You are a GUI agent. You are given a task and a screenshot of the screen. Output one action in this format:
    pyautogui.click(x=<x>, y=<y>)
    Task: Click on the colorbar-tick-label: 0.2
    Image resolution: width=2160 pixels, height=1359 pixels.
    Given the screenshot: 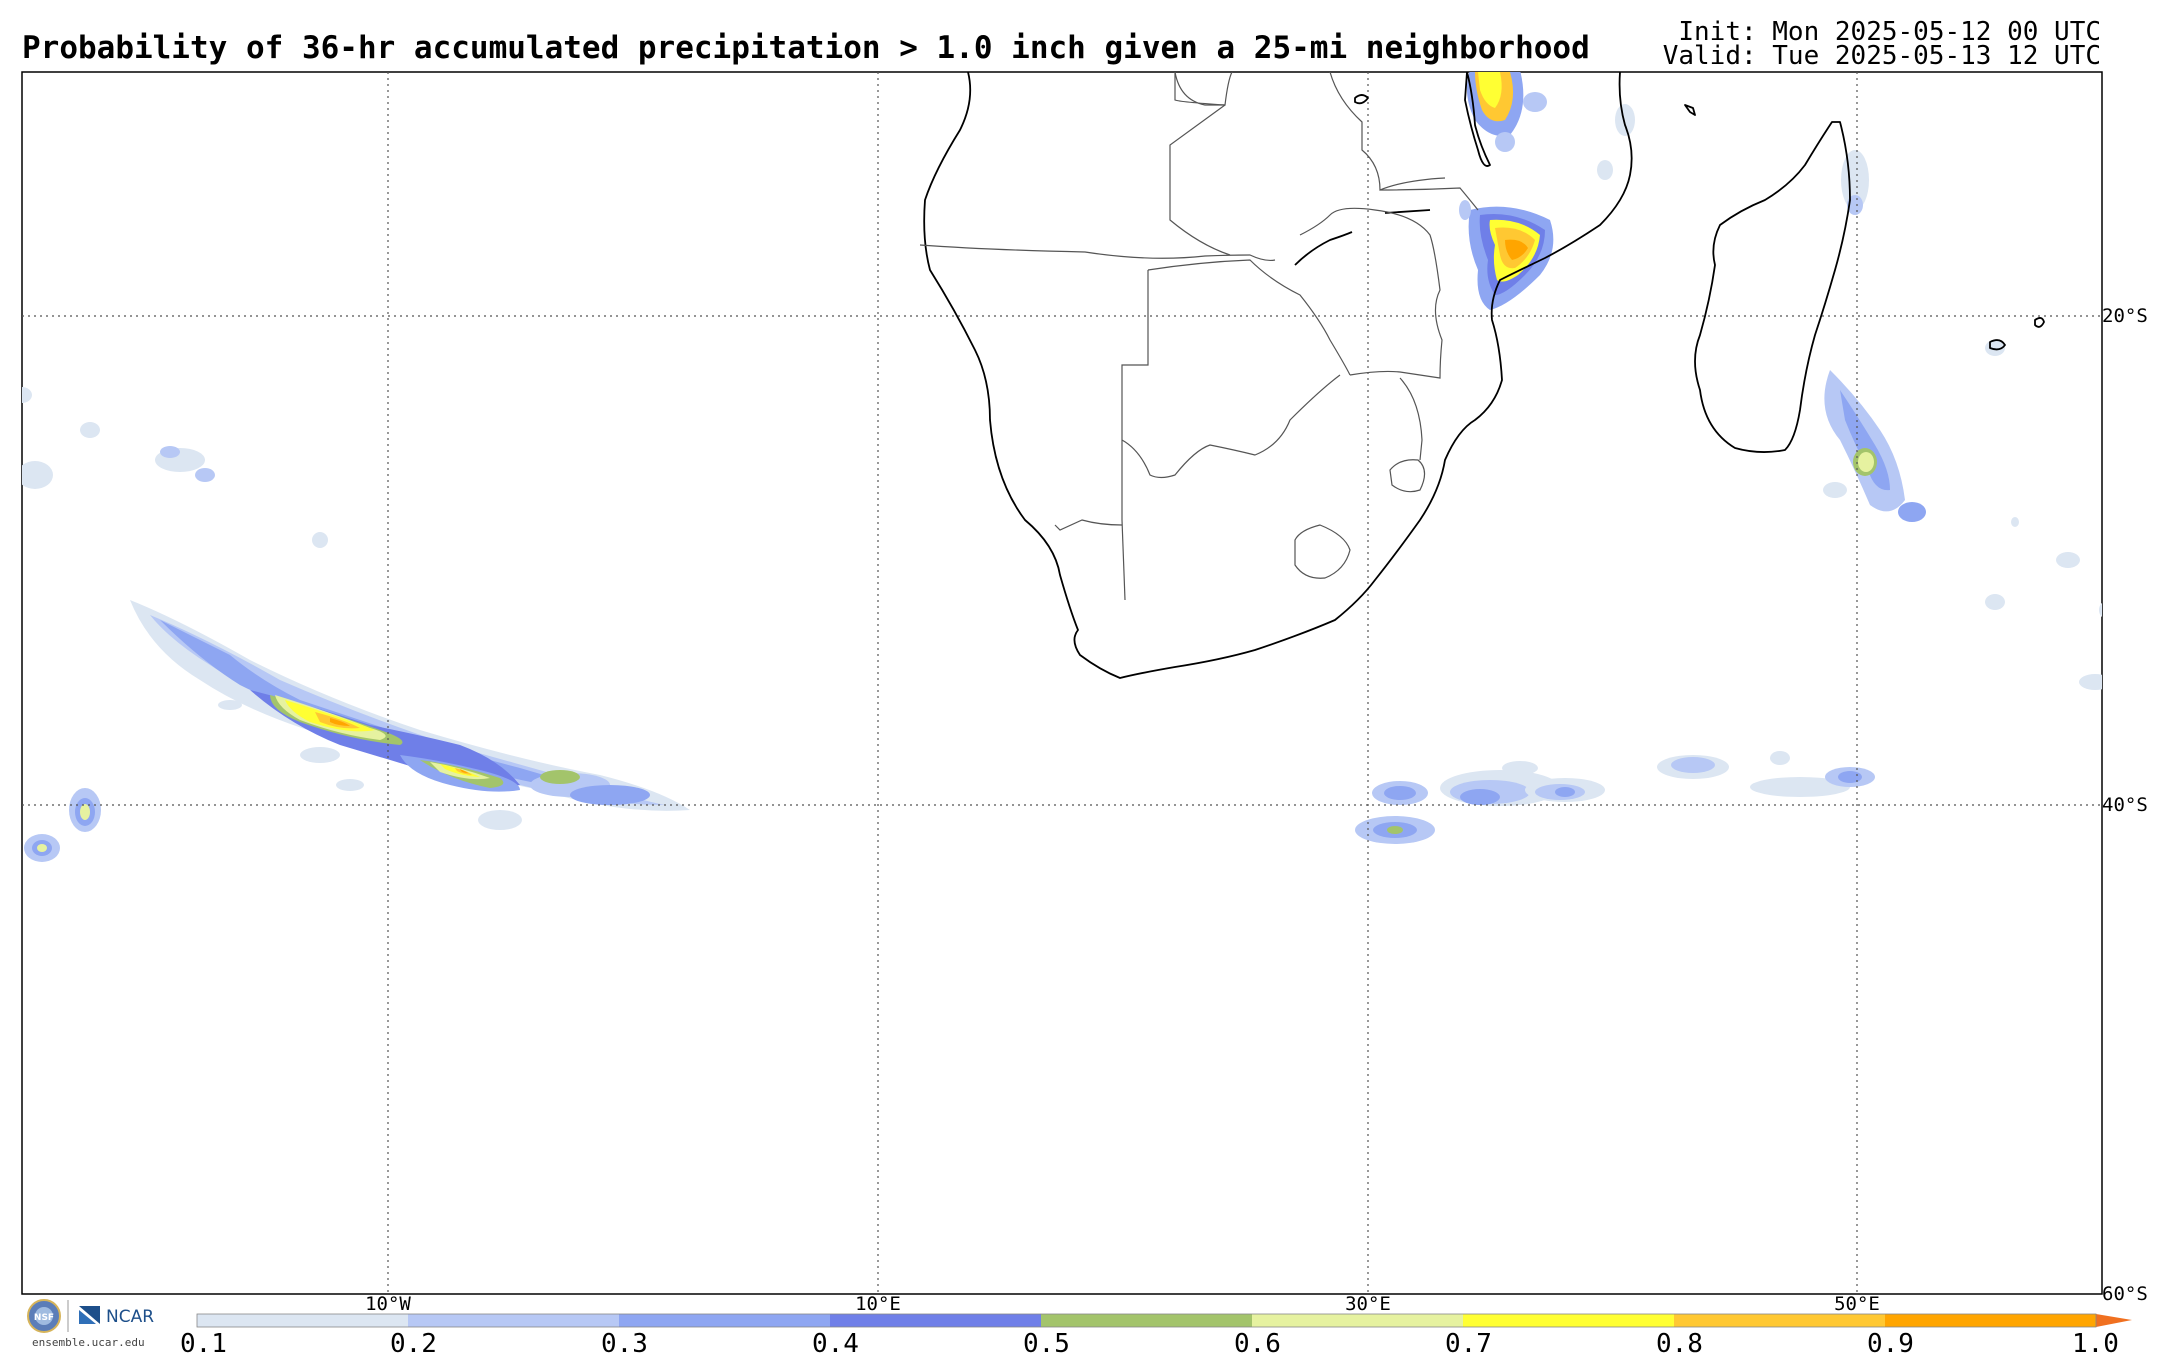 What is the action you would take?
    pyautogui.click(x=413, y=1344)
    